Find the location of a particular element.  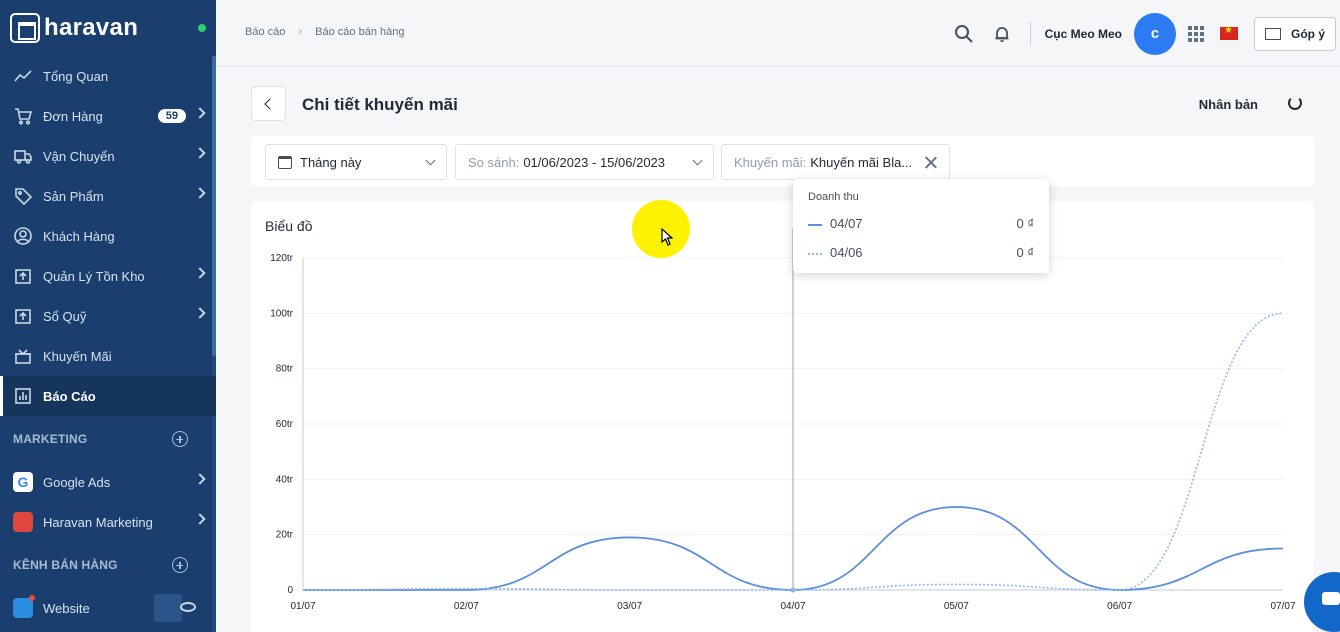

back-button is located at coordinates (268, 103).